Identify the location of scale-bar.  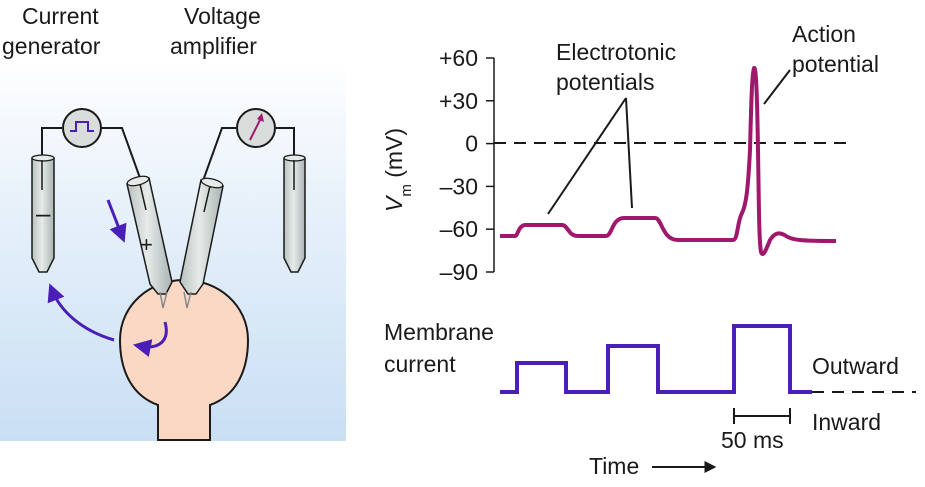
(762, 416).